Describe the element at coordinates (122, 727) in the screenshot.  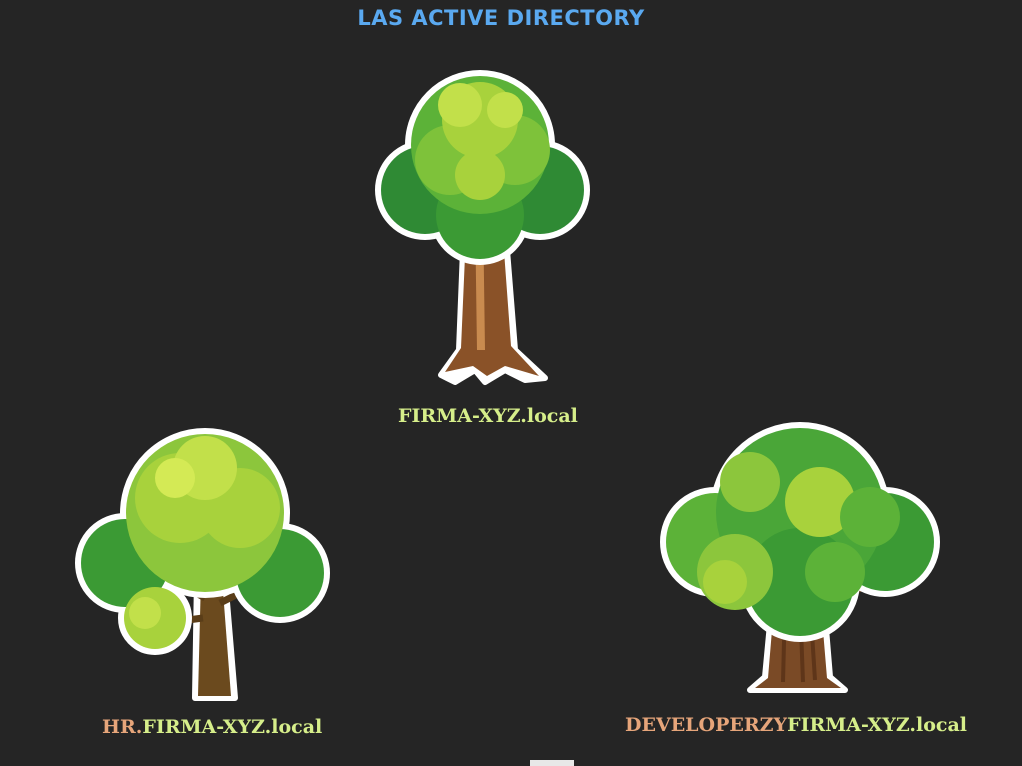
I see `hr-subdomain-prefix: HR.` at that location.